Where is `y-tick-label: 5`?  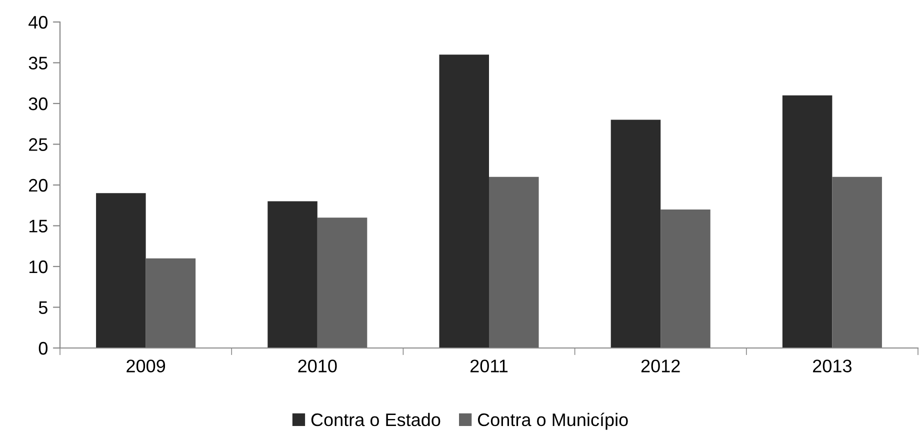
y-tick-label: 5 is located at coordinates (43, 307).